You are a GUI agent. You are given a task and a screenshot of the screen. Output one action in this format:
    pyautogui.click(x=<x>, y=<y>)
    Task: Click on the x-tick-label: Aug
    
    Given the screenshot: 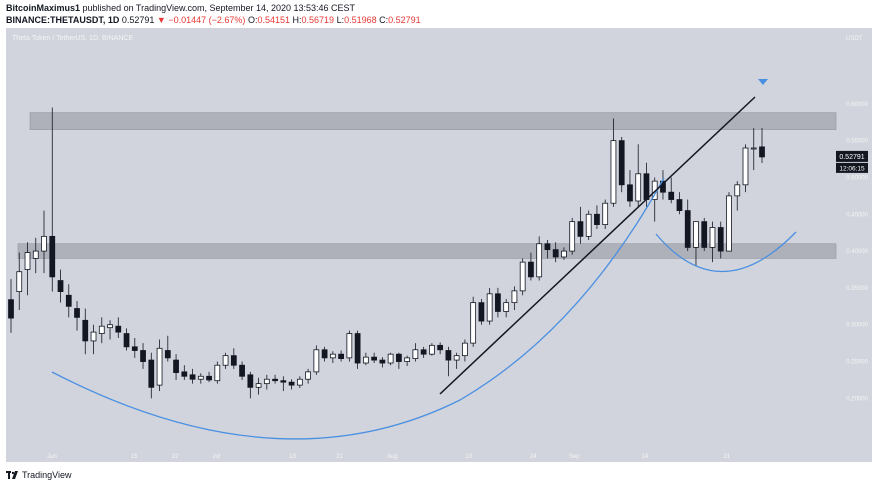 What is the action you would take?
    pyautogui.click(x=392, y=457)
    